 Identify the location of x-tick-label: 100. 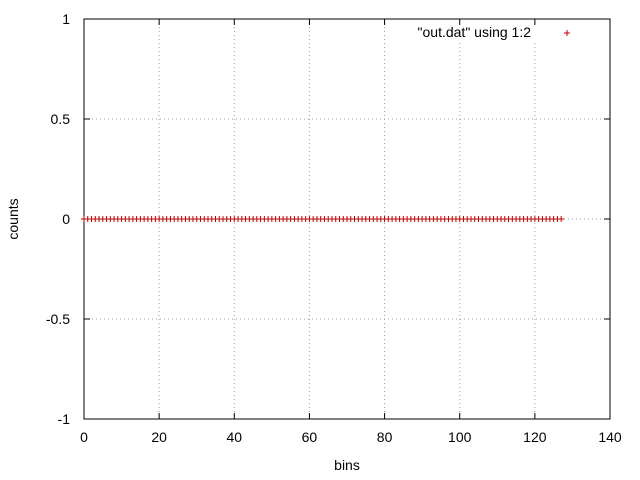
(460, 437).